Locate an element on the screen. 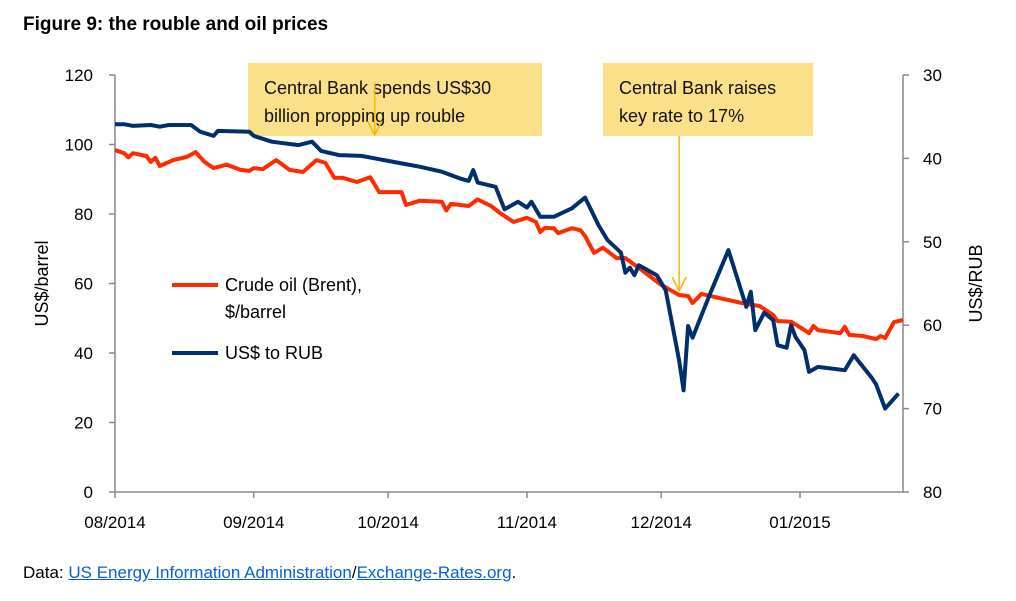  annotation-text: Central Bank spends US$30 is located at coordinates (377, 88).